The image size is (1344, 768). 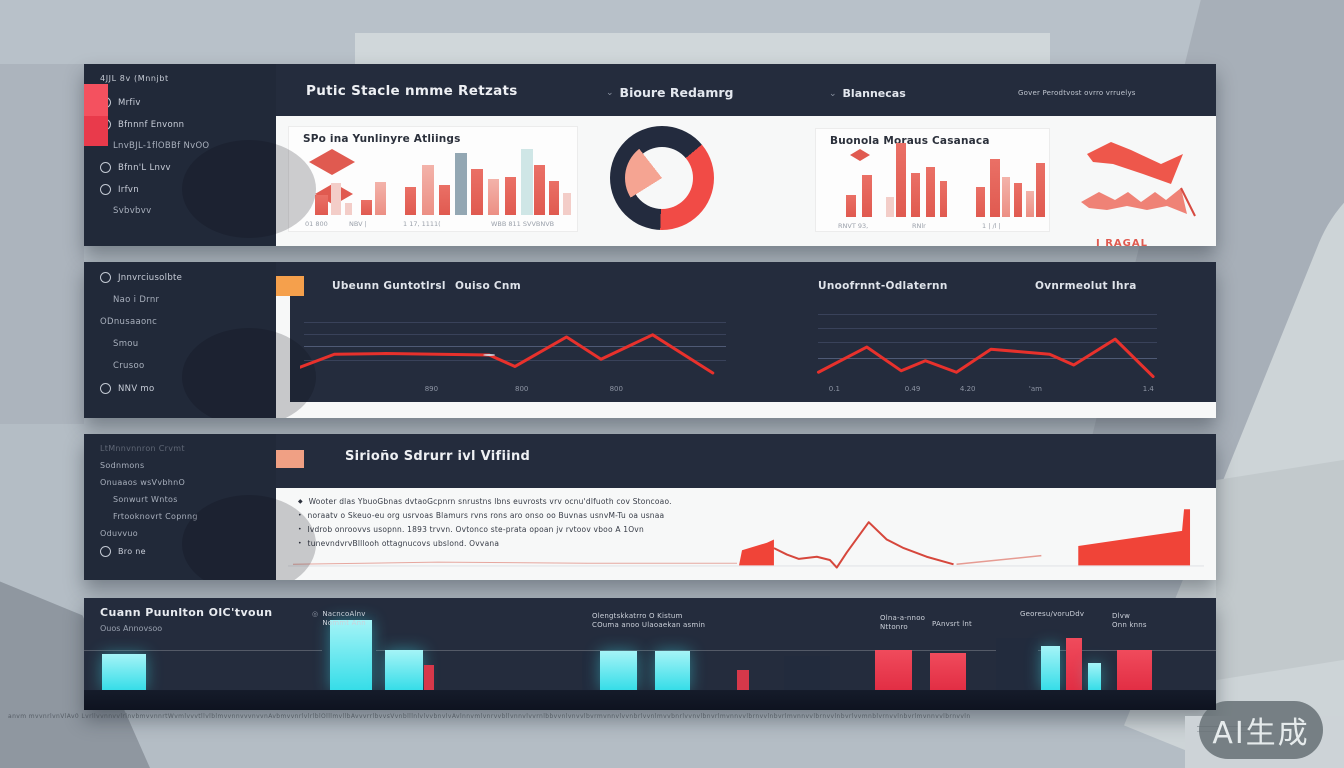 What do you see at coordinates (523, 224) in the screenshot?
I see `x-axis-label: WBB 811 SVVBNVB` at bounding box center [523, 224].